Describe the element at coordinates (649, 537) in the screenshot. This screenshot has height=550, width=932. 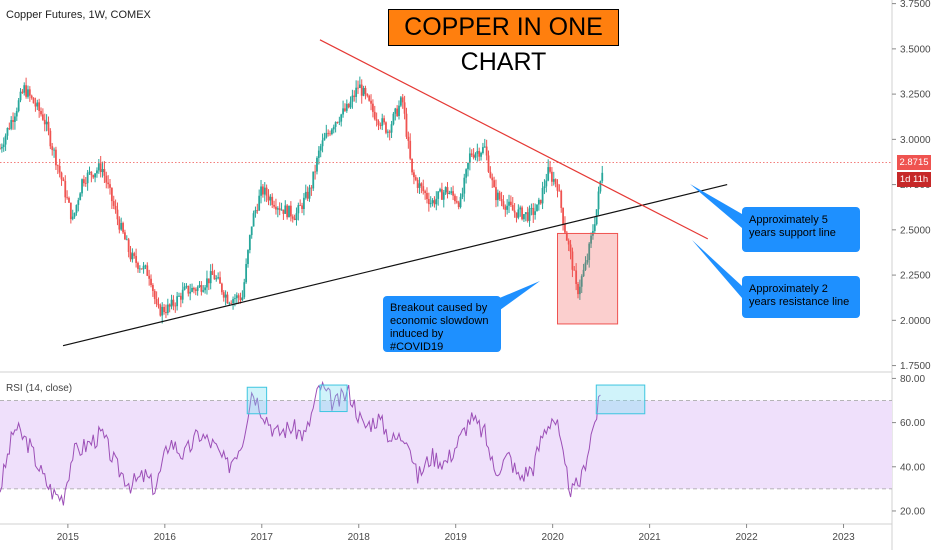
I see `time-tick-label-6: 2021` at that location.